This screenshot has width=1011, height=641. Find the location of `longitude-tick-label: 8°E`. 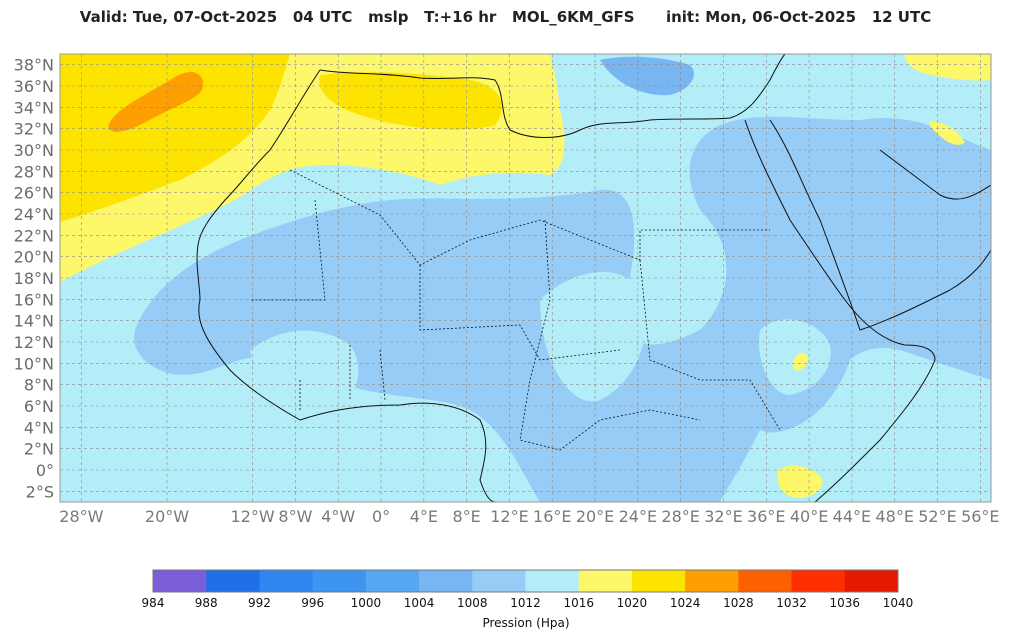

longitude-tick-label: 8°E is located at coordinates (466, 516).